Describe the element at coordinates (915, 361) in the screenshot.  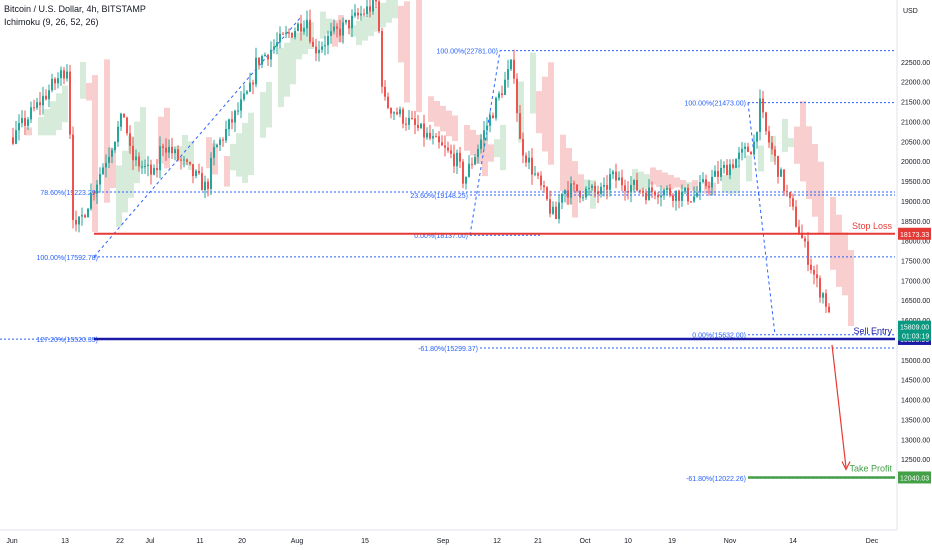
I see `price-tick-label: 15000.00` at that location.